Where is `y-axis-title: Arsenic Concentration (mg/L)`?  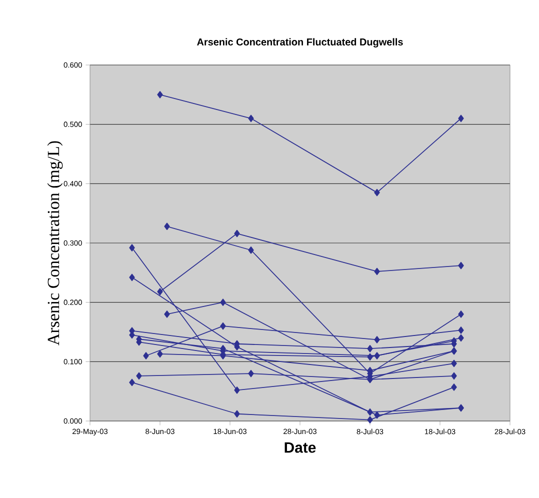 y-axis-title: Arsenic Concentration (mg/L) is located at coordinates (55, 243).